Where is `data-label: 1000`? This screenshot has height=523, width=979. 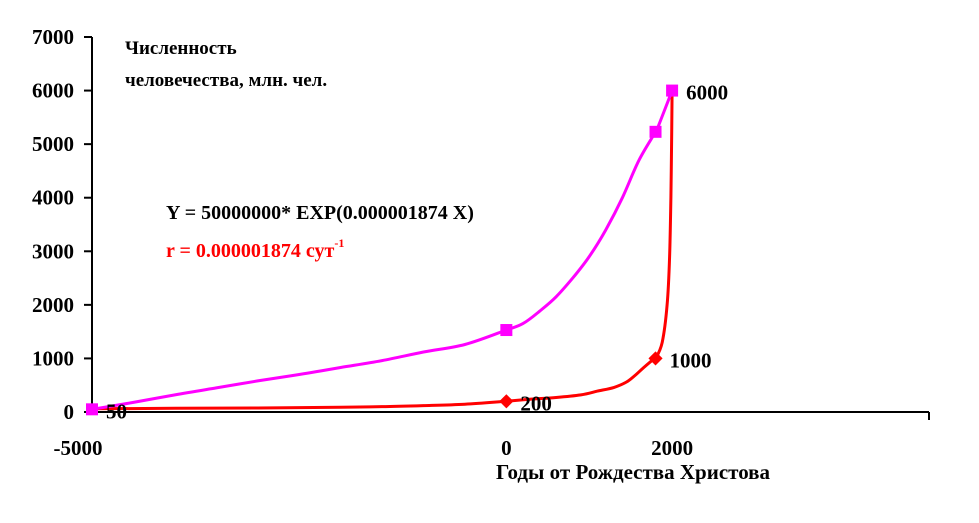
data-label: 1000 is located at coordinates (691, 360).